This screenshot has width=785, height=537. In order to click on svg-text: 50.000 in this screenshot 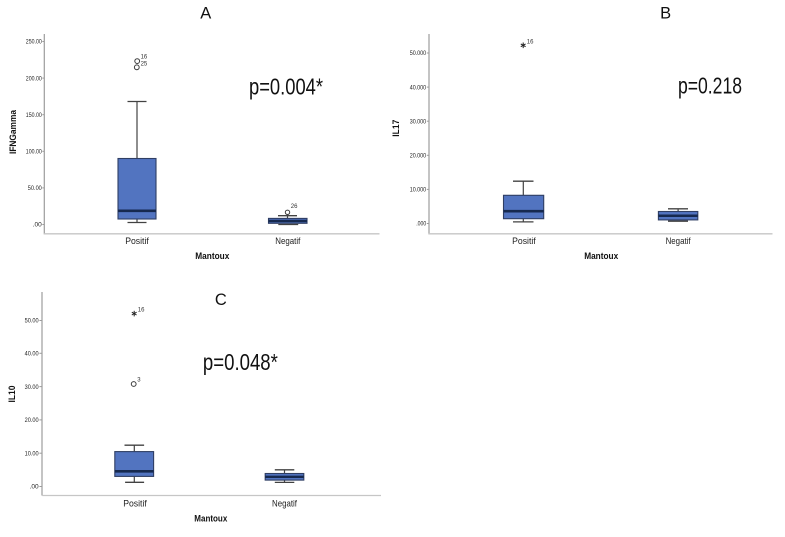, I will do `click(418, 53)`.